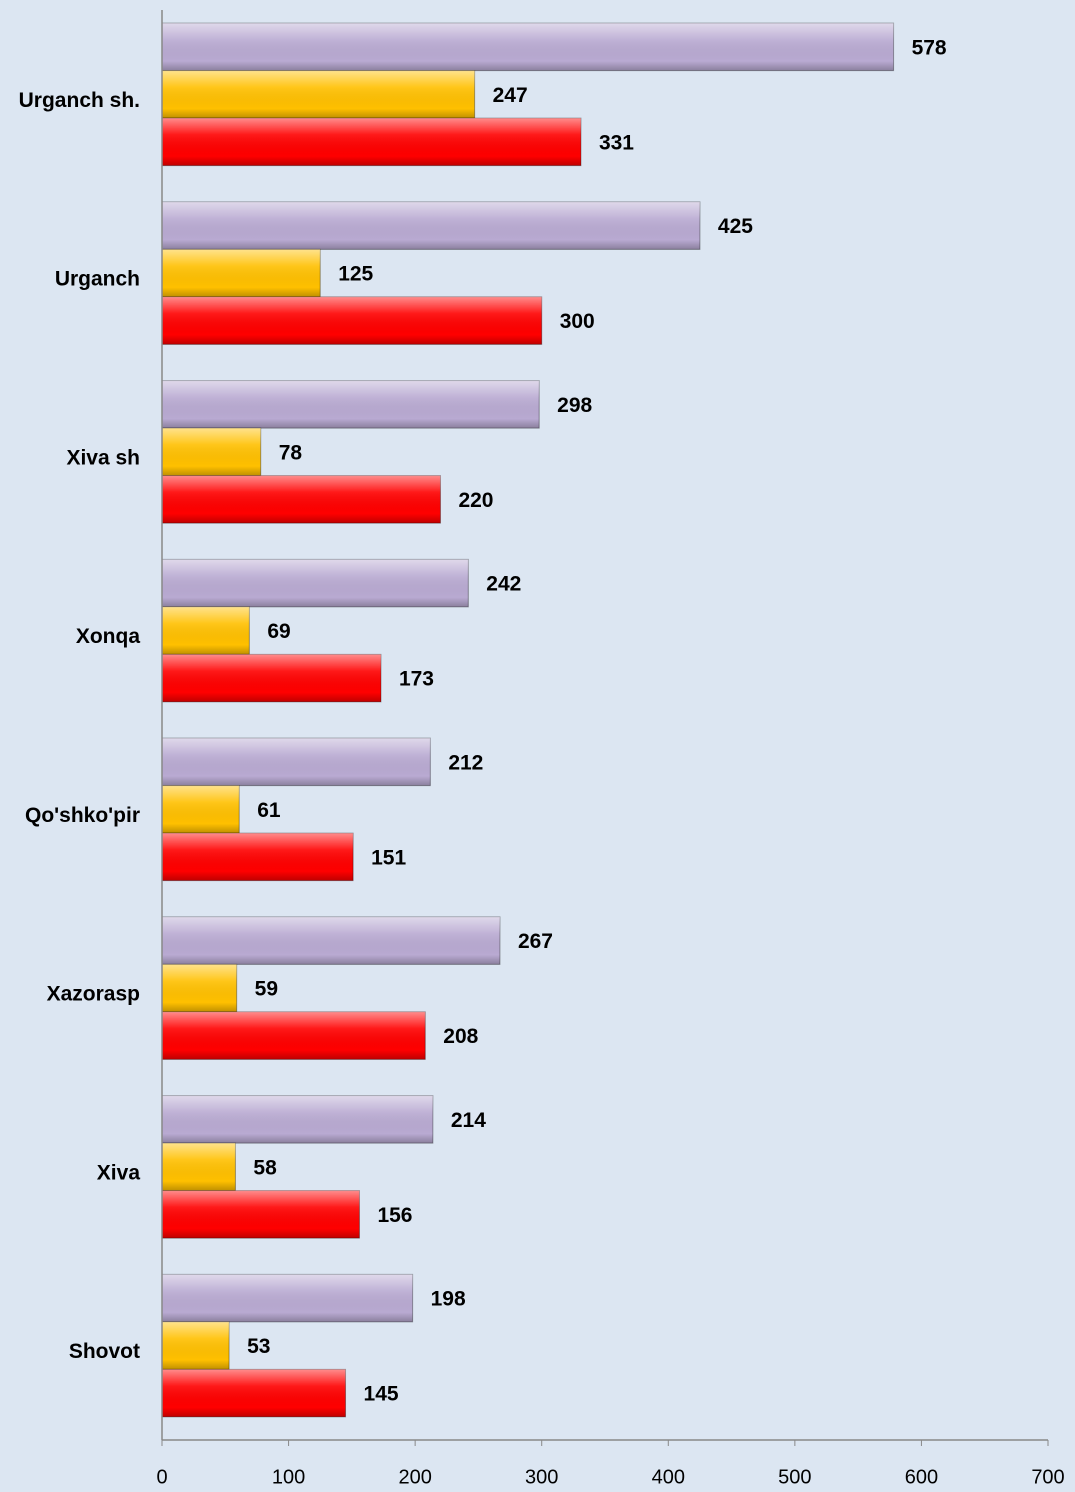 The height and width of the screenshot is (1492, 1075). Describe the element at coordinates (414, 1477) in the screenshot. I see `x-tick-label: 200` at that location.